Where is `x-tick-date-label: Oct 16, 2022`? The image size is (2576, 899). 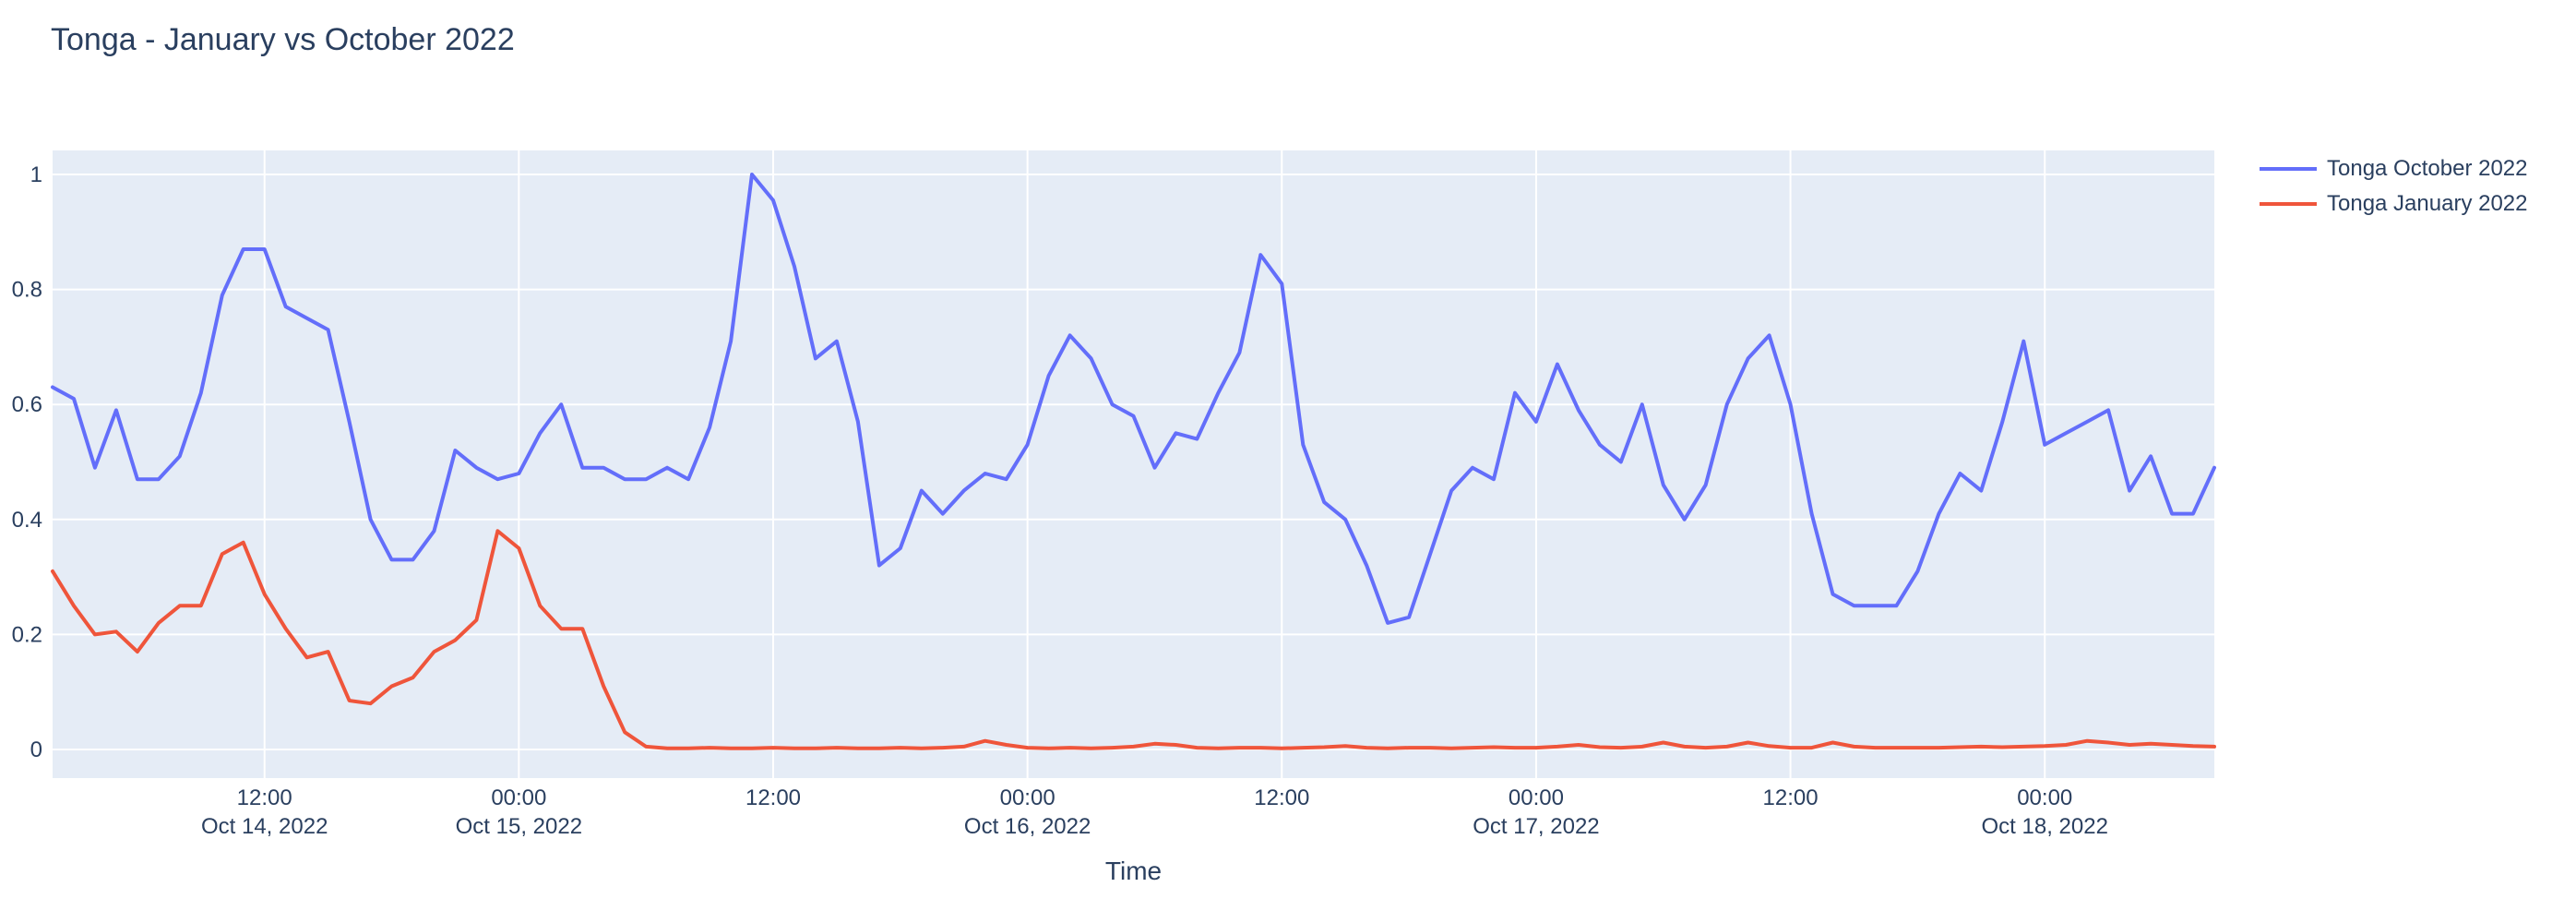
x-tick-date-label: Oct 16, 2022 is located at coordinates (1027, 827).